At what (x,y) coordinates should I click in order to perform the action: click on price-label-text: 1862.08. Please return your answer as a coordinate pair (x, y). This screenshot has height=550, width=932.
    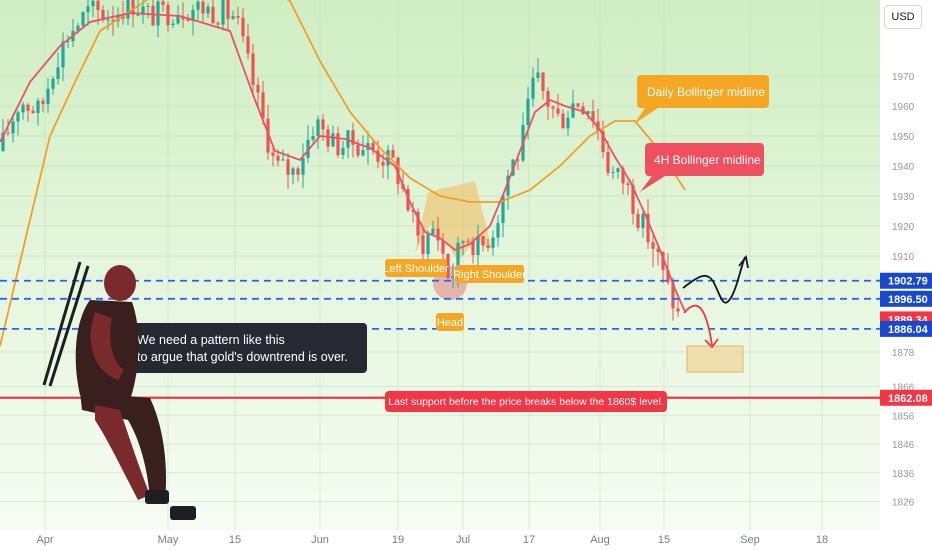
    Looking at the image, I should click on (908, 399).